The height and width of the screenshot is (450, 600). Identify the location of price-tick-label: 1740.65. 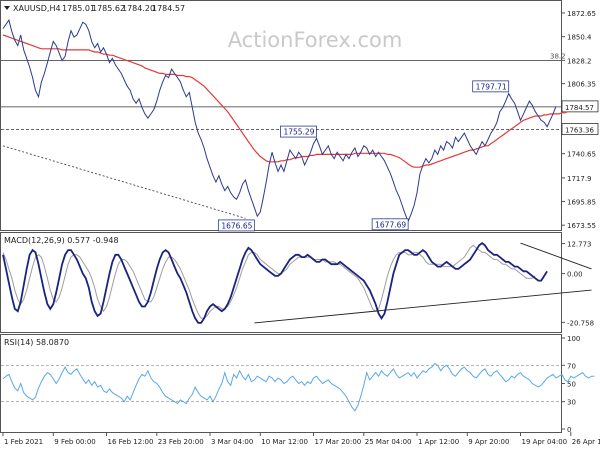
(581, 155).